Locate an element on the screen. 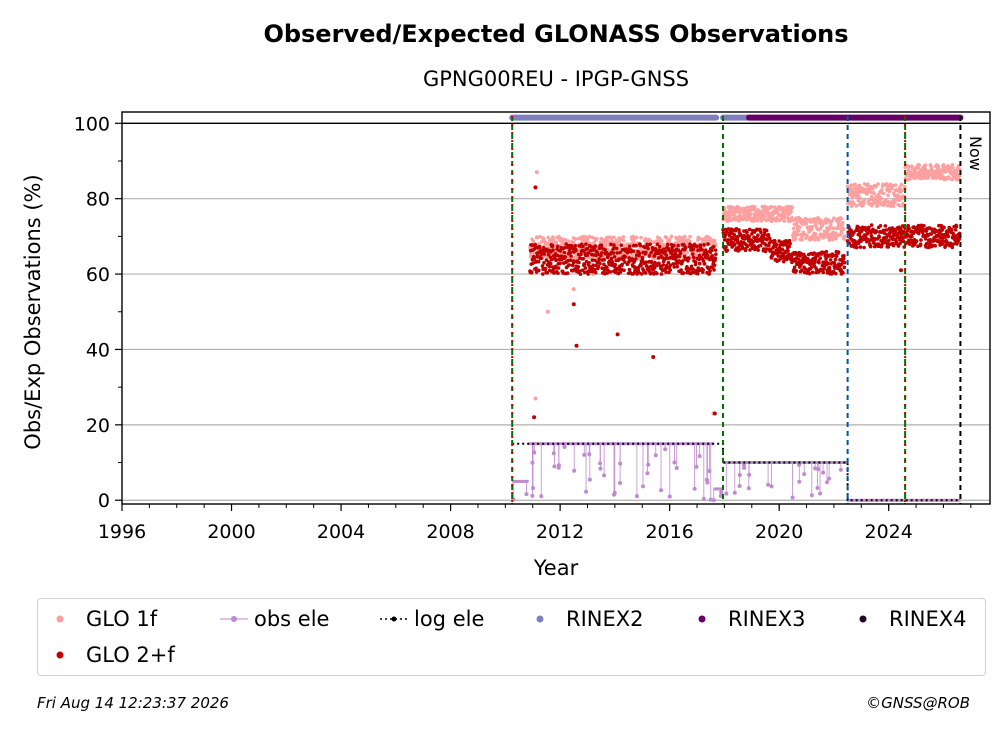  x-axis-label: Year is located at coordinates (556, 568).